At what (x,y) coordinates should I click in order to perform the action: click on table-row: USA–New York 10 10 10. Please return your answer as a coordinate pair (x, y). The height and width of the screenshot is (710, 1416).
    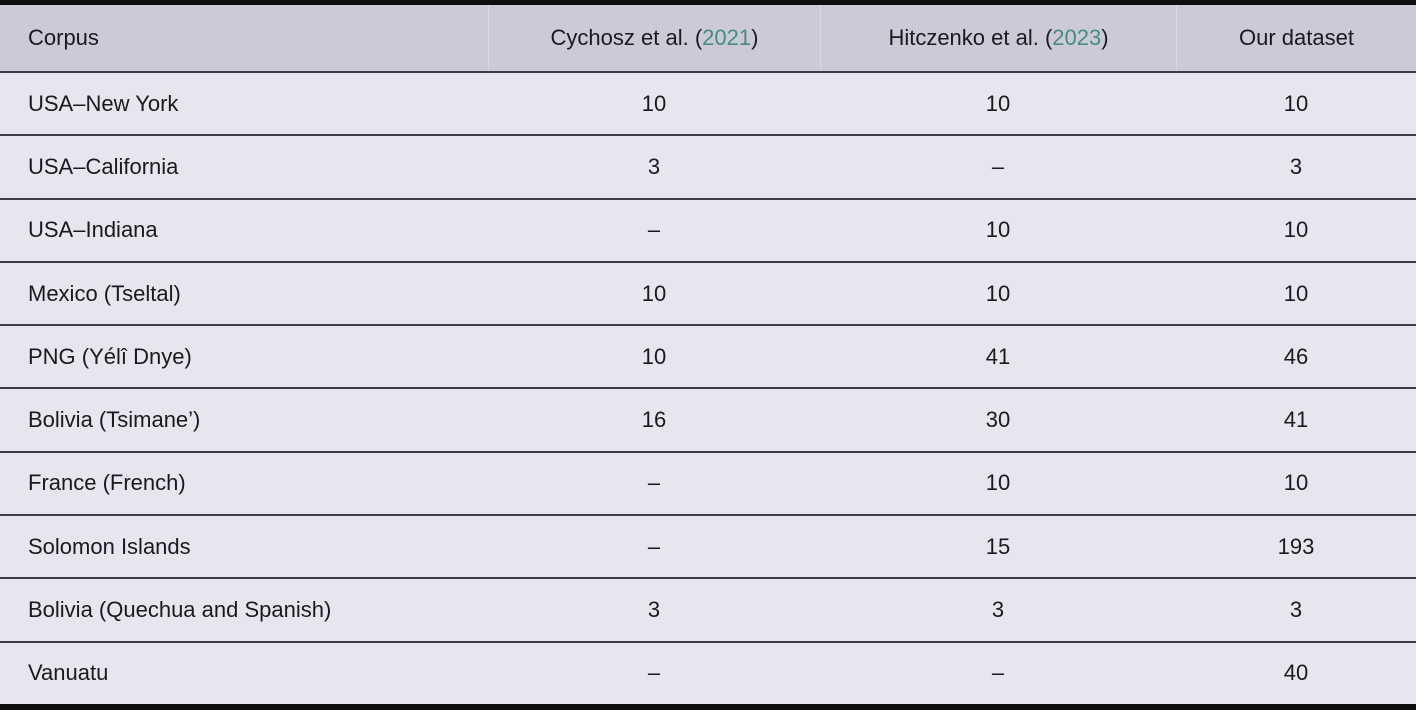
    Looking at the image, I should click on (708, 105).